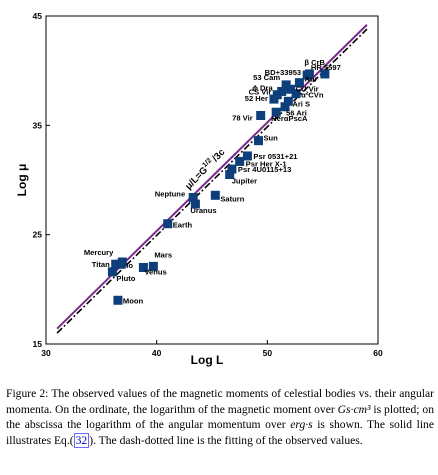  Describe the element at coordinates (244, 181) in the screenshot. I see `point-label: Jupiter` at that location.